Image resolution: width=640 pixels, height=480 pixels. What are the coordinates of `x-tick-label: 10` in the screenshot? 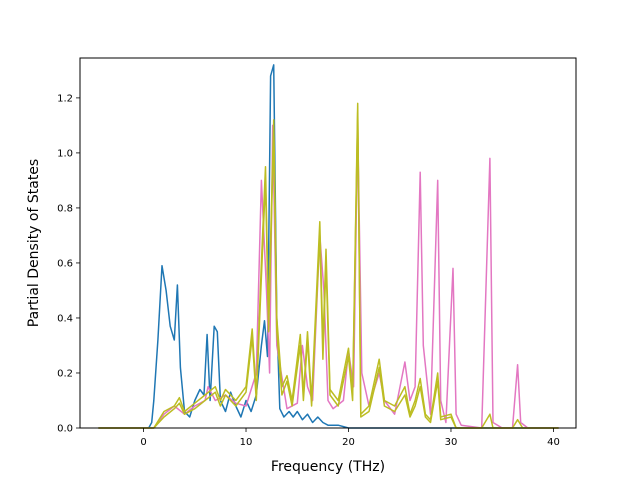 It's located at (246, 442).